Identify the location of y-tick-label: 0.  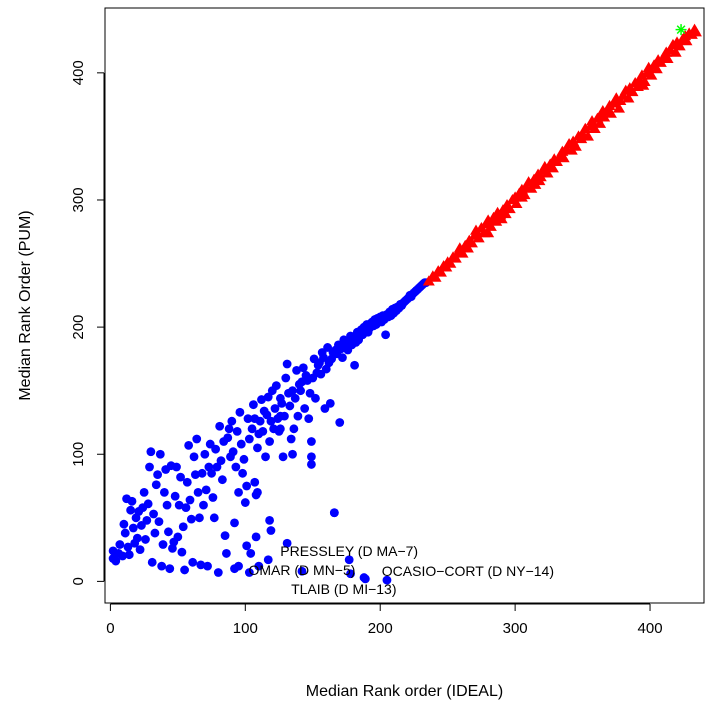
(78, 581).